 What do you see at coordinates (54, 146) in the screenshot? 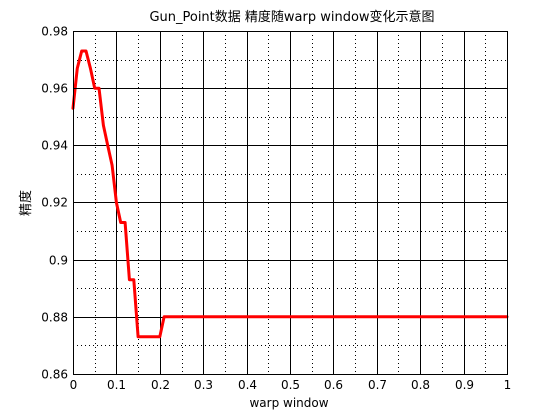
I see `y-tick-label: 0.94` at bounding box center [54, 146].